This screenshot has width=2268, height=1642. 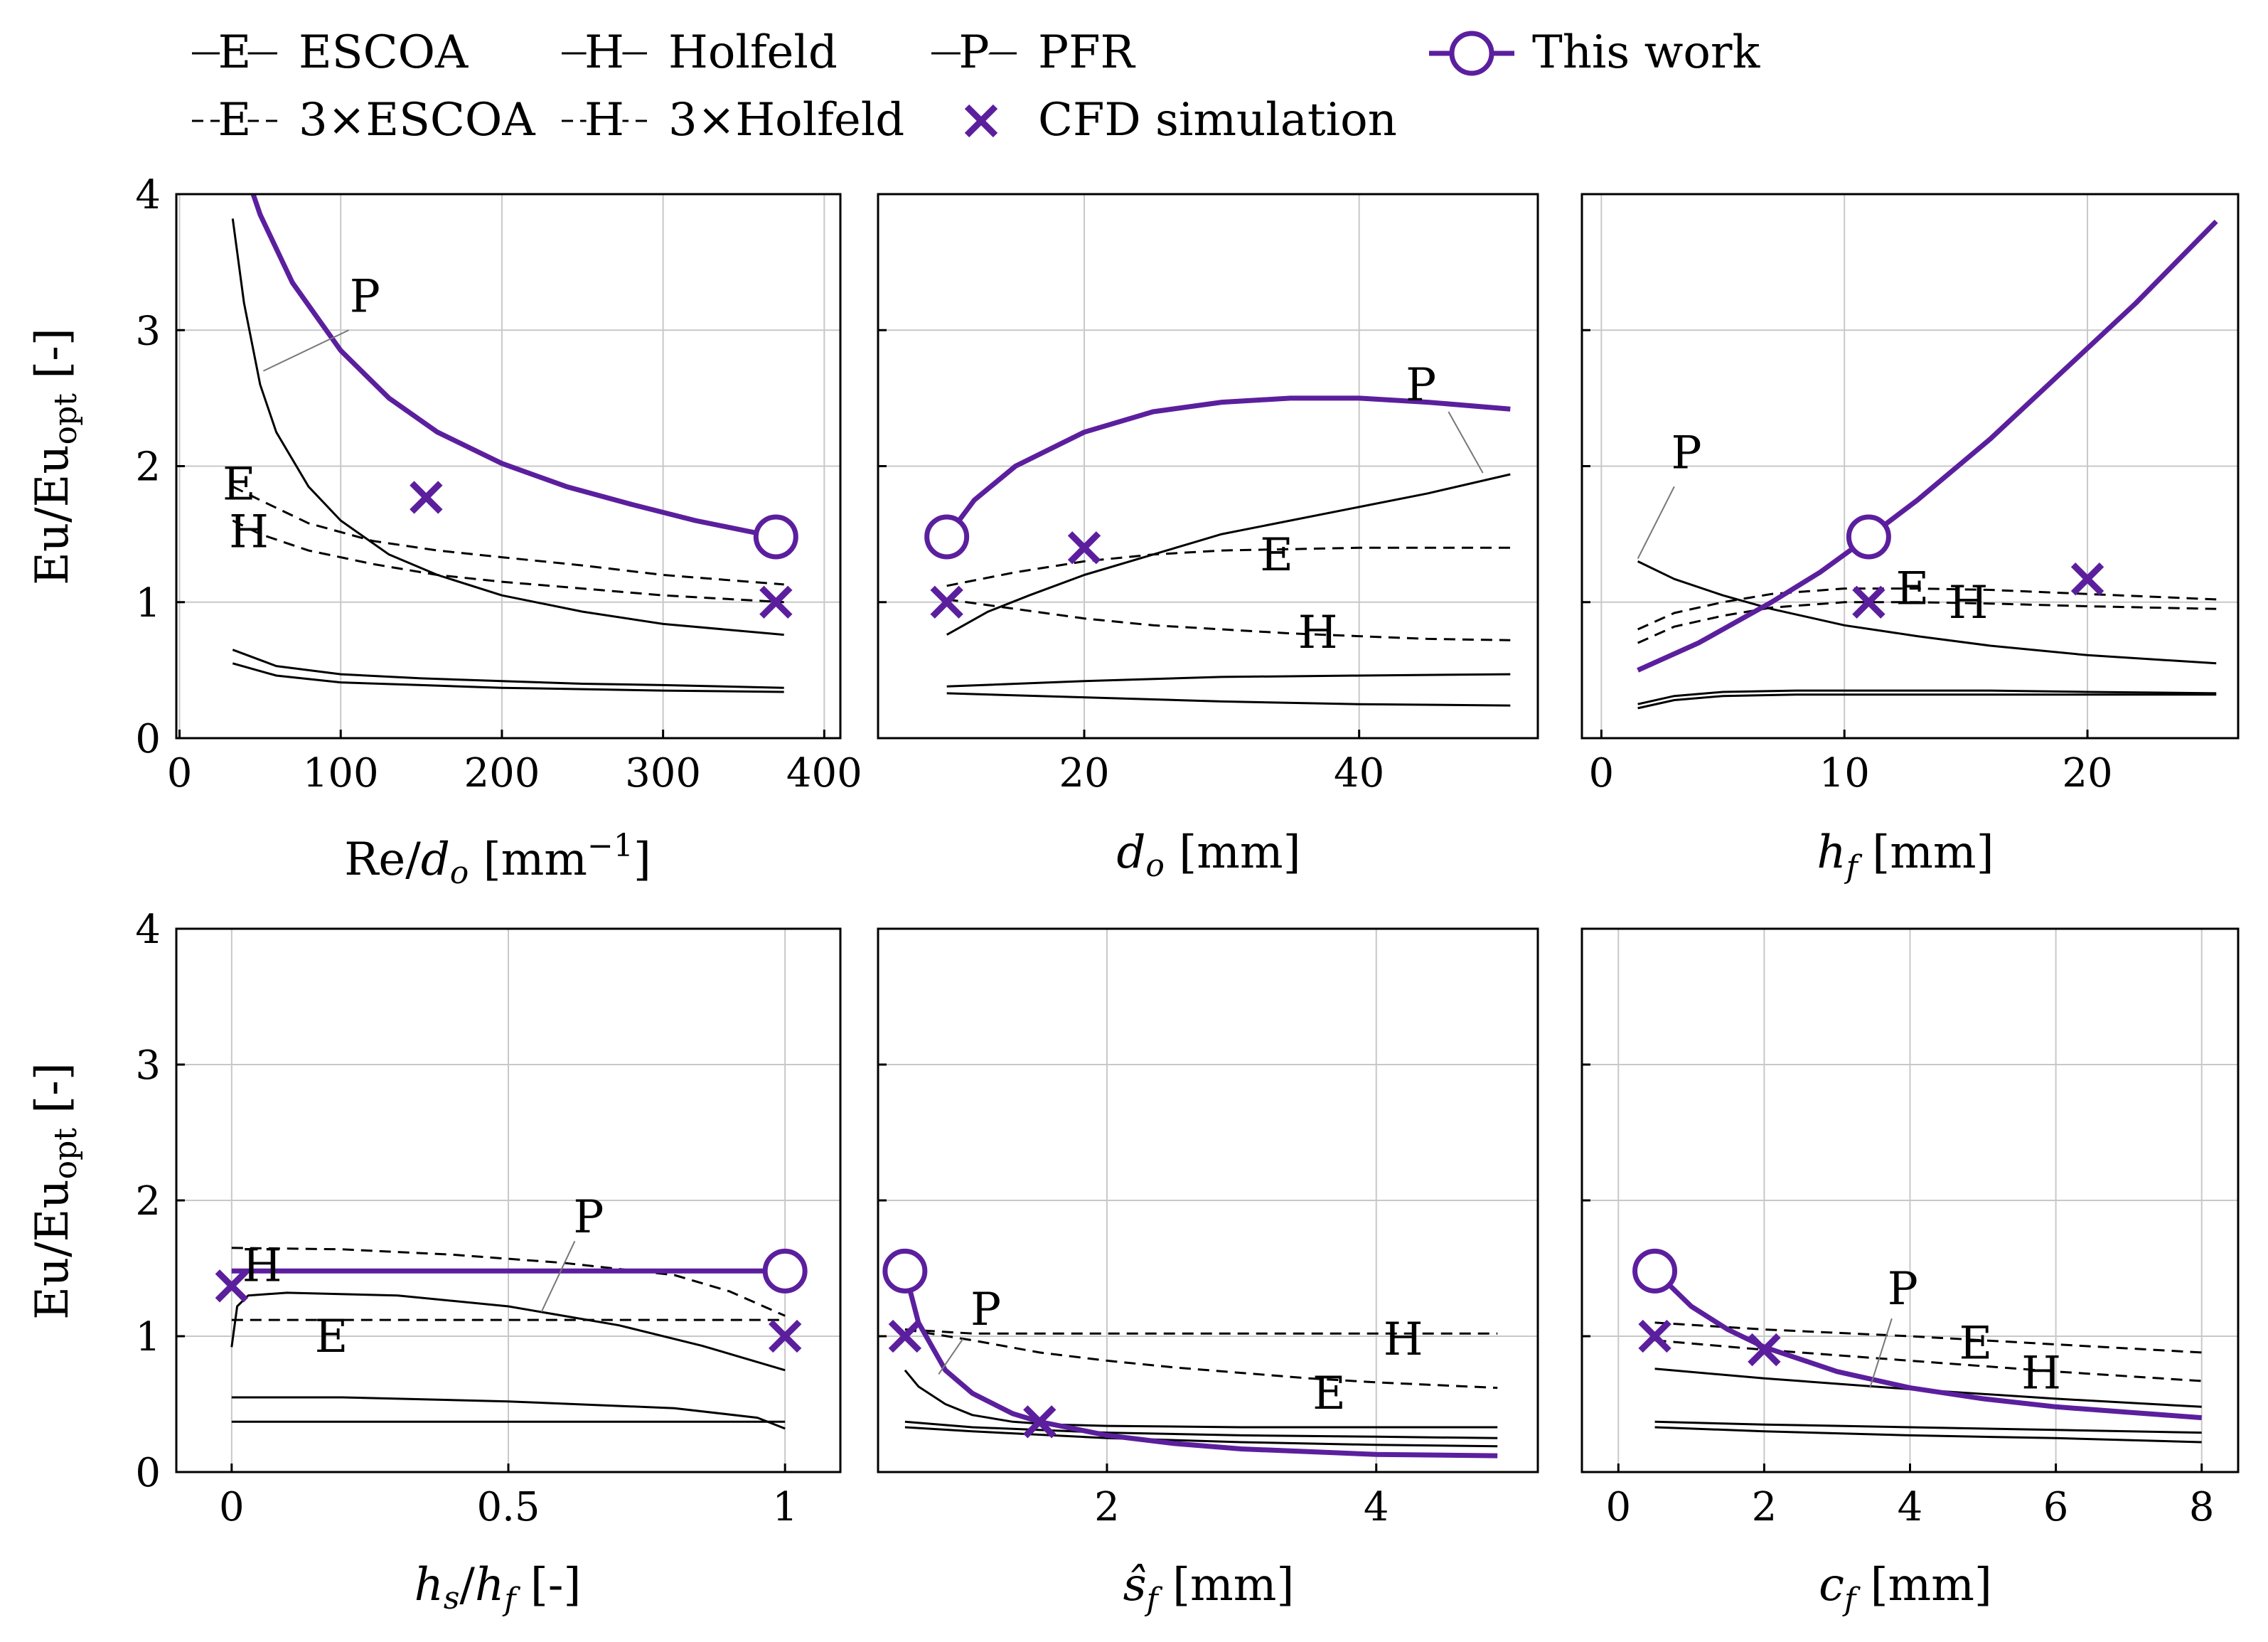 I want to click on legend-open-circle-marker, so click(x=1471, y=54).